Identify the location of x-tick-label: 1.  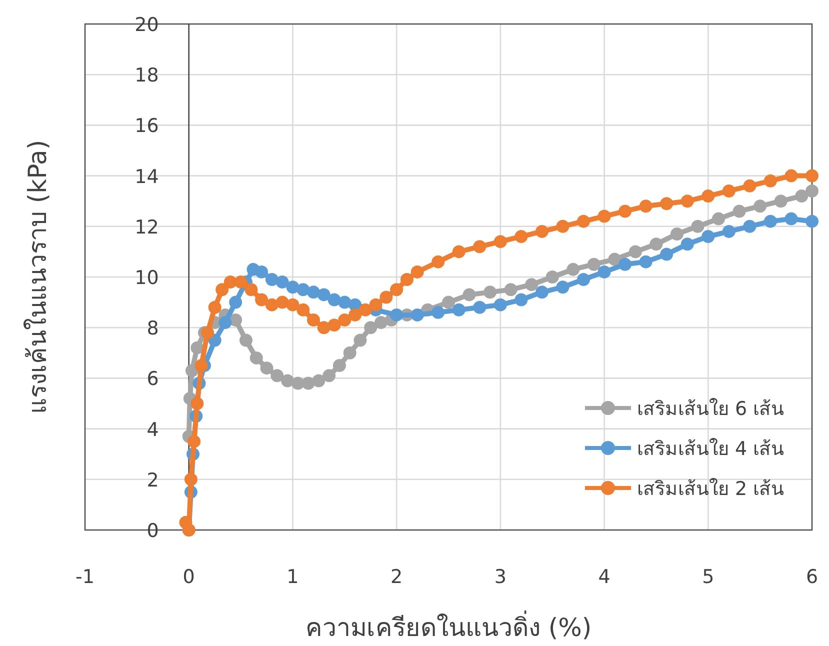
(292, 577).